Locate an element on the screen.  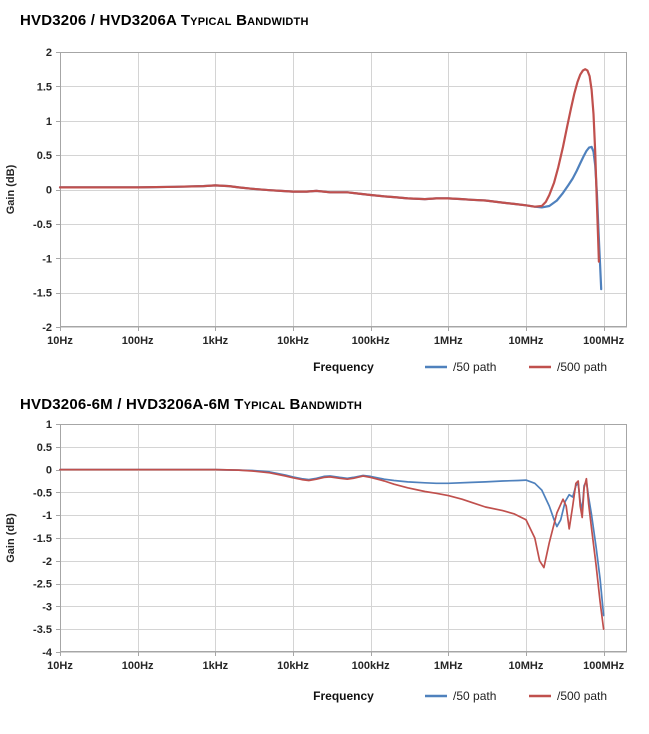
y-tick-labels: 1 0.5 0 -0.5 -1 -1.5 -2 -2.5 -3 -3.5 -4 is located at coordinates (43, 539).